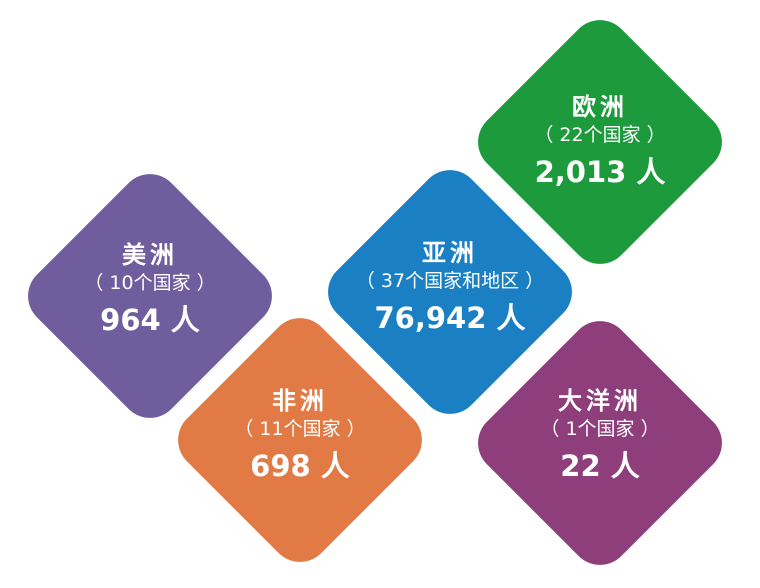  I want to click on region-name: 美洲, so click(150, 255).